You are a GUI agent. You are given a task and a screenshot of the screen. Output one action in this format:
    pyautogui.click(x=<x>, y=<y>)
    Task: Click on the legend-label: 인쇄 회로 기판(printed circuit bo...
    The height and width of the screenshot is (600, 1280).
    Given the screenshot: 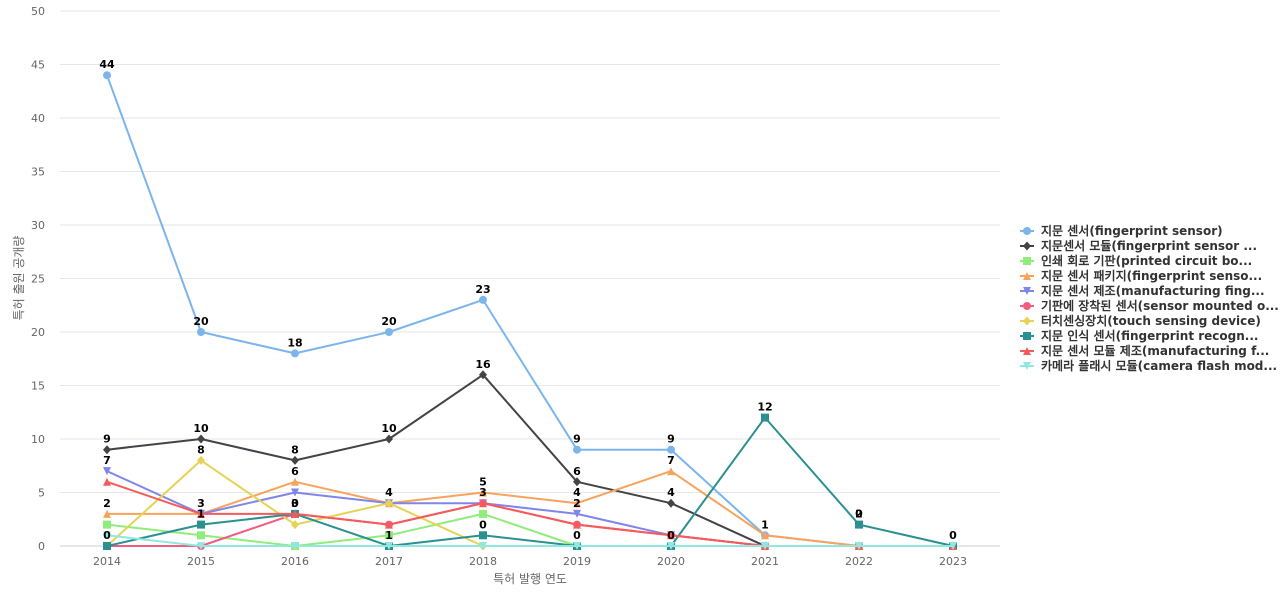 What is the action you would take?
    pyautogui.click(x=1146, y=260)
    